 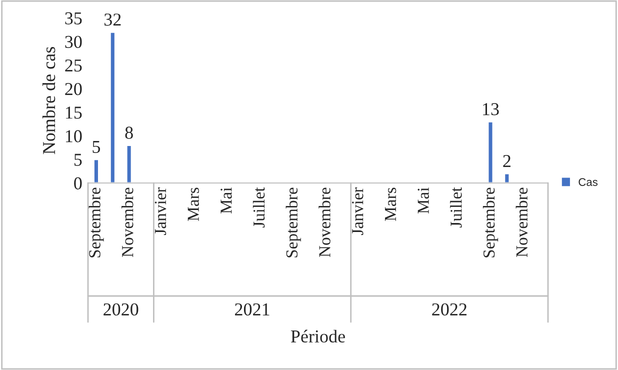 What do you see at coordinates (121, 309) in the screenshot?
I see `text: 2020` at bounding box center [121, 309].